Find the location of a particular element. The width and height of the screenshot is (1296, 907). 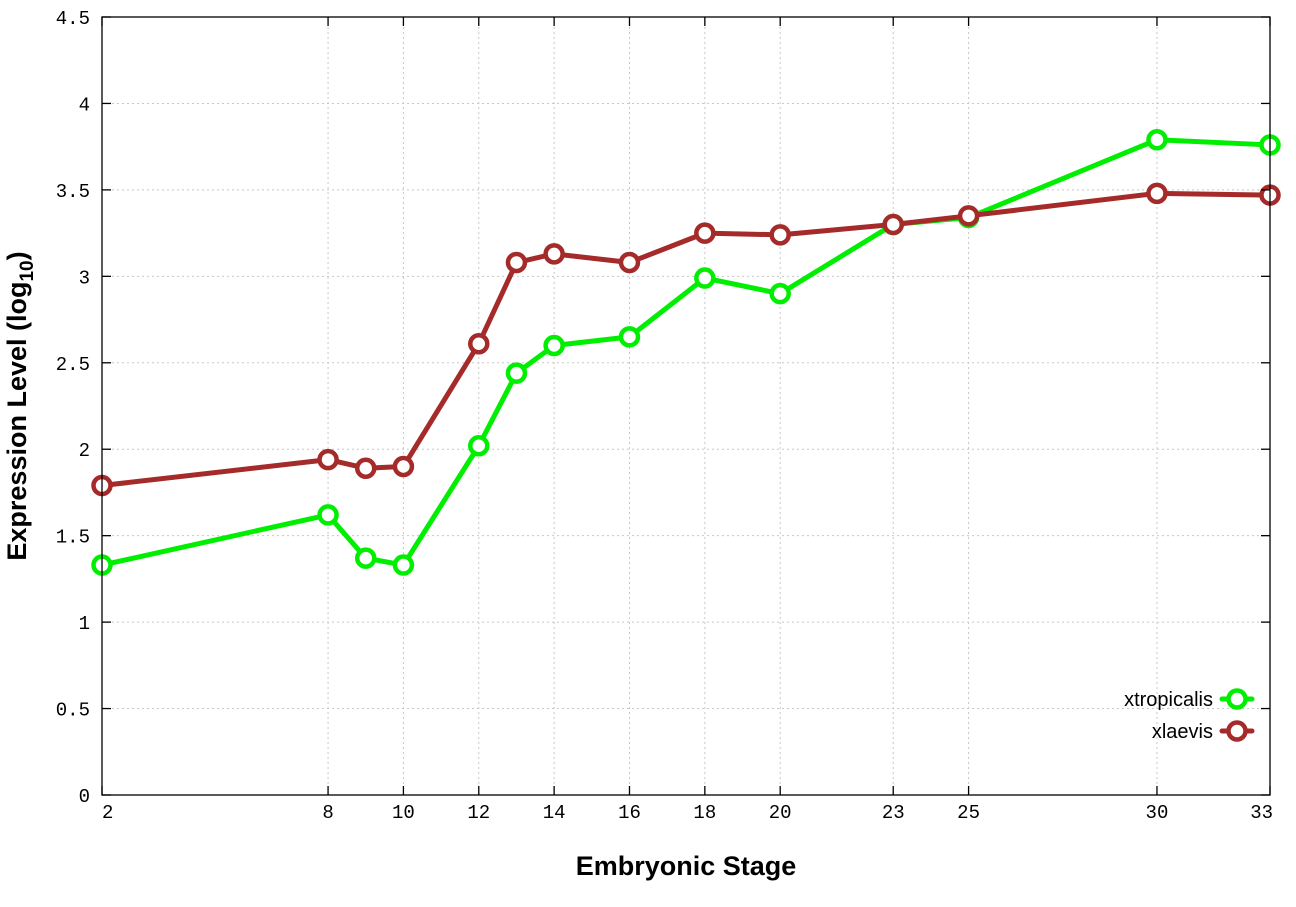

x-tick-label: 8 is located at coordinates (327, 813).